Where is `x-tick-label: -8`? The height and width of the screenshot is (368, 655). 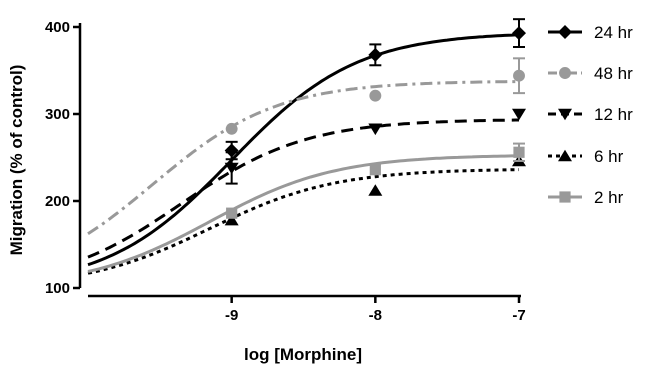 x-tick-label: -8 is located at coordinates (375, 315).